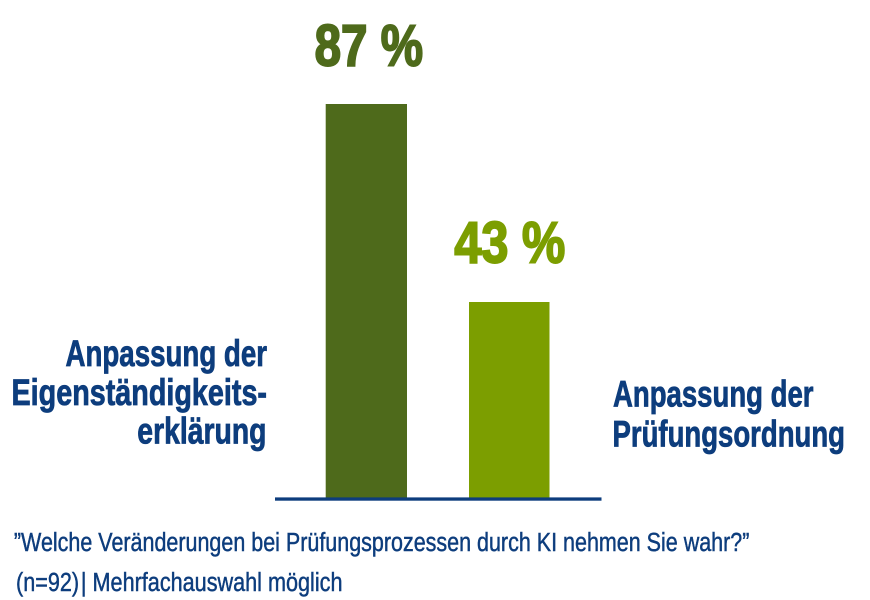  I want to click on svg-text: Eigenständigkeits-, so click(140, 392).